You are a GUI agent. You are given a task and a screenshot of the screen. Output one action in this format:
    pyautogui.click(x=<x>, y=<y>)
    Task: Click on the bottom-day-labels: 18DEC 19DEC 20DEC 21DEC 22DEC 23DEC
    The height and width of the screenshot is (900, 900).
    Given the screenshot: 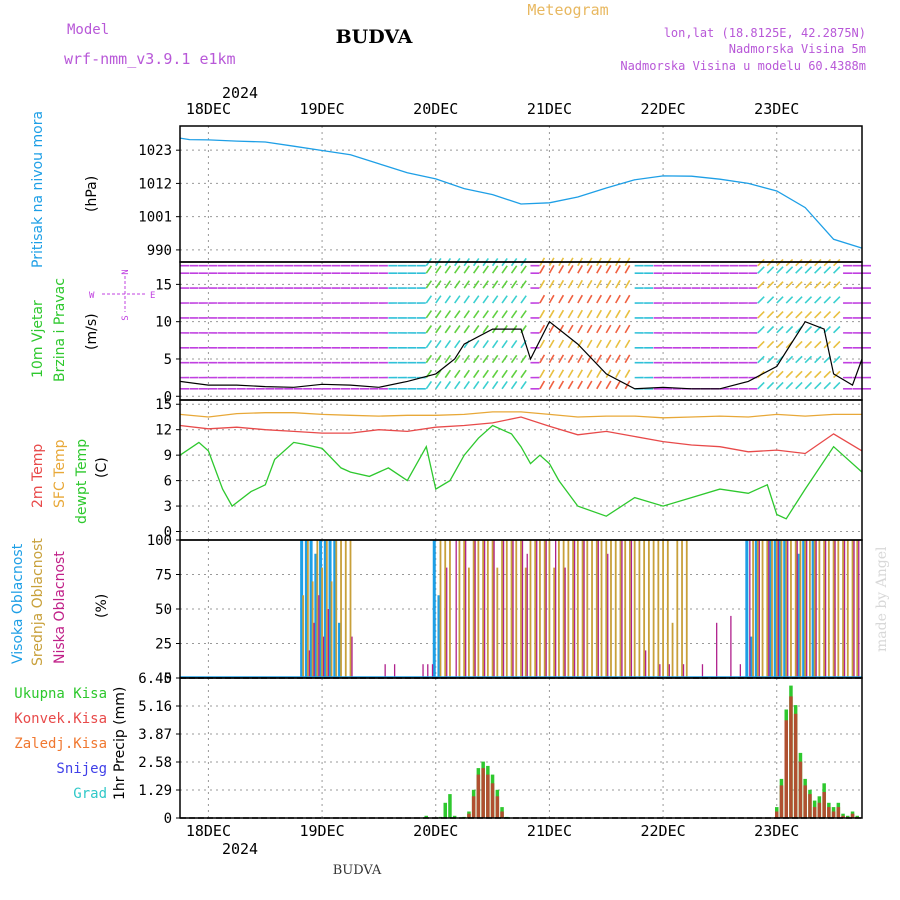 What is the action you would take?
    pyautogui.click(x=492, y=831)
    